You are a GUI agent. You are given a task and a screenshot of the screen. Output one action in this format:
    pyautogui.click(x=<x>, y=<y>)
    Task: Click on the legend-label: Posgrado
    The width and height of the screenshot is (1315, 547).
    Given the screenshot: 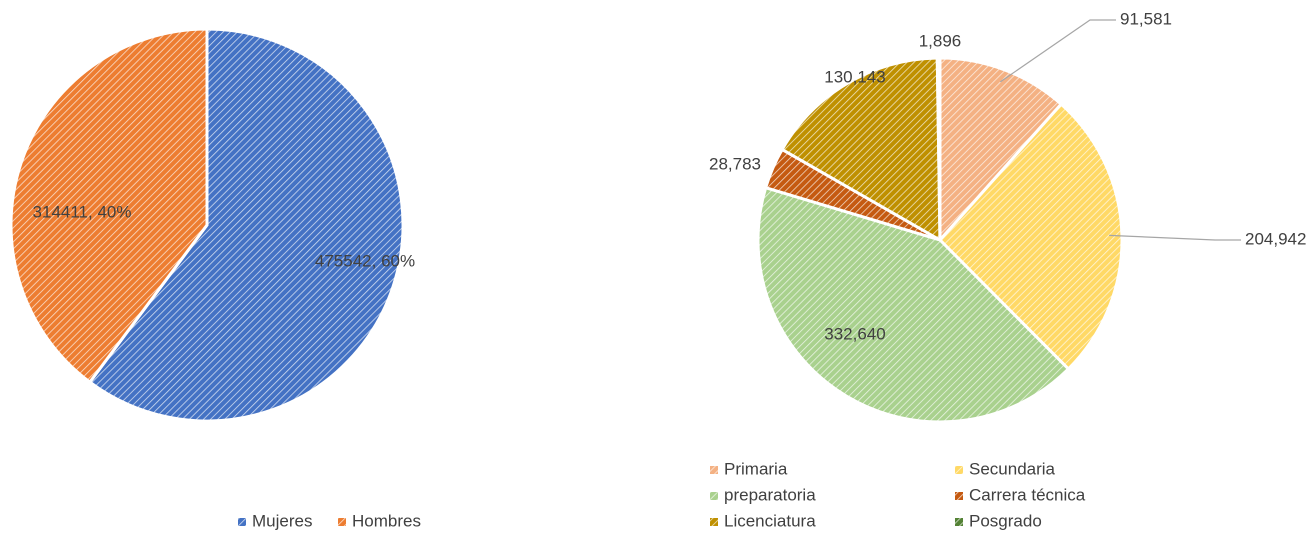 What is the action you would take?
    pyautogui.click(x=1005, y=520)
    